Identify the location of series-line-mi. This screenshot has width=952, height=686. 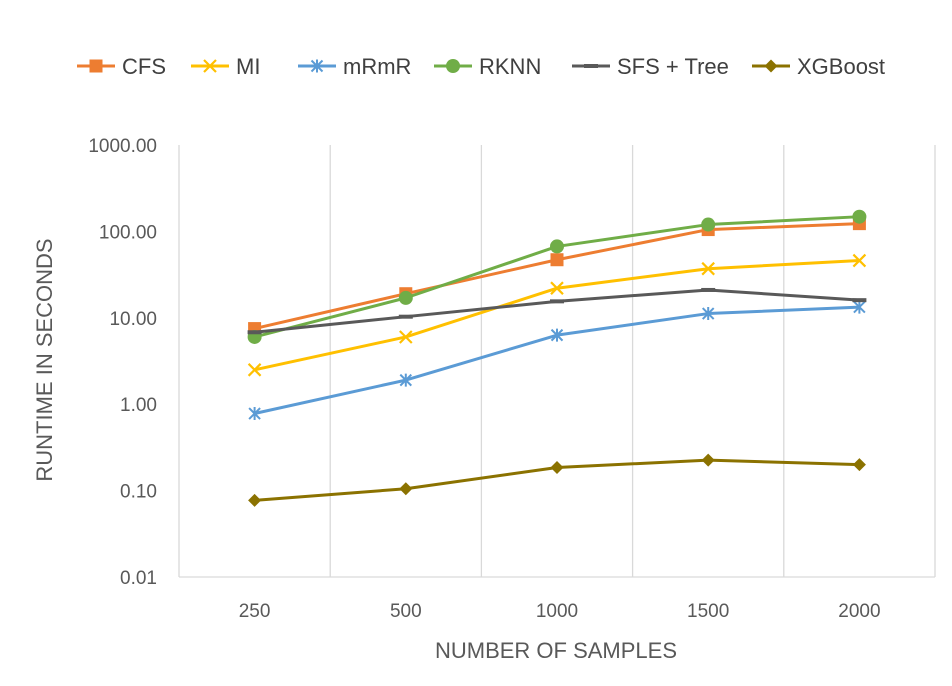
(557, 315).